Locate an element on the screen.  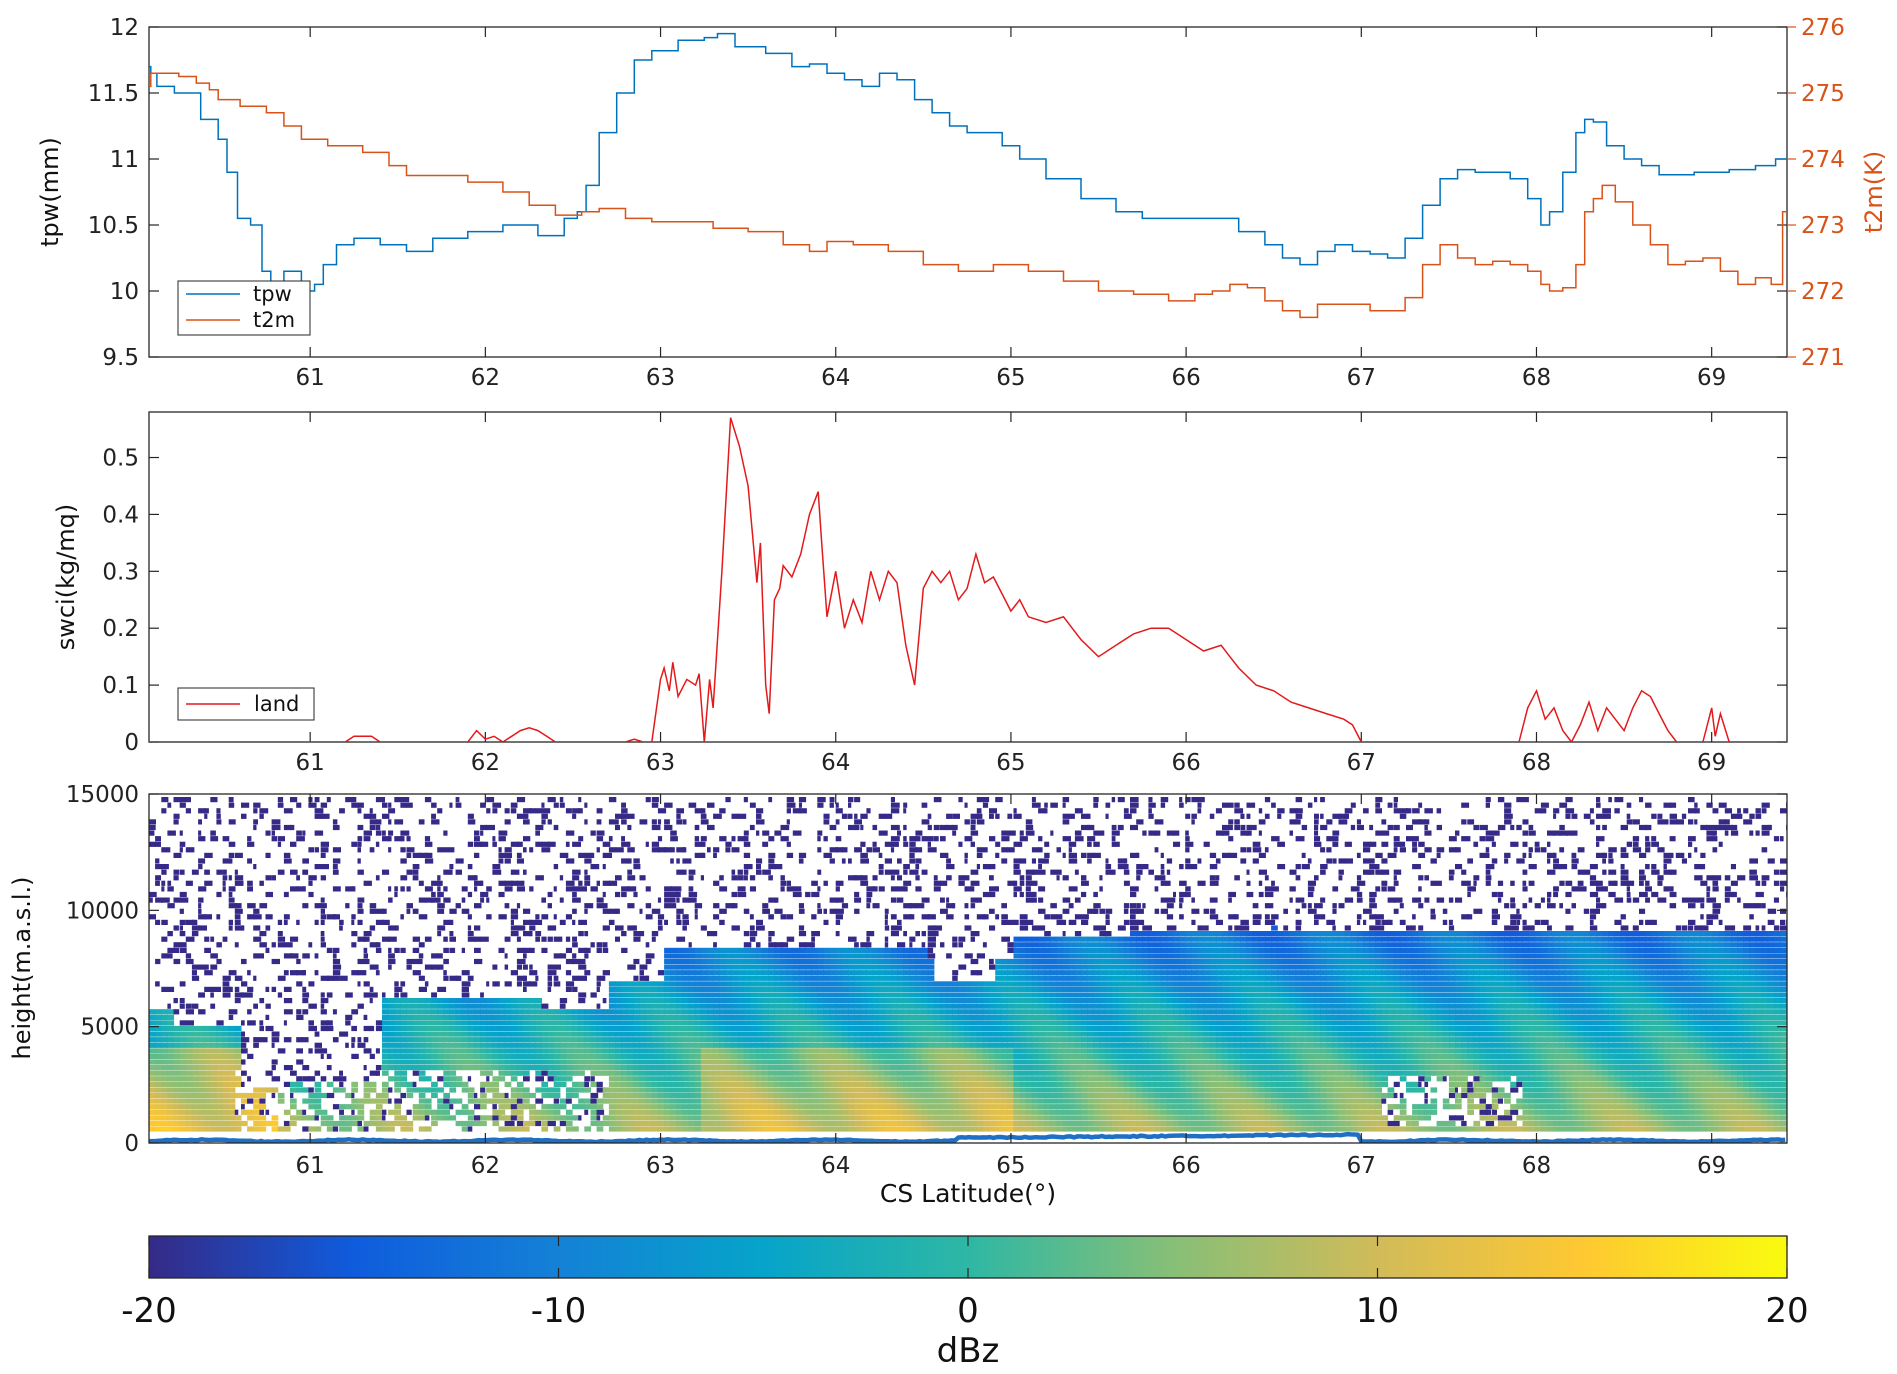
x-tick-label: 64 is located at coordinates (835, 378).